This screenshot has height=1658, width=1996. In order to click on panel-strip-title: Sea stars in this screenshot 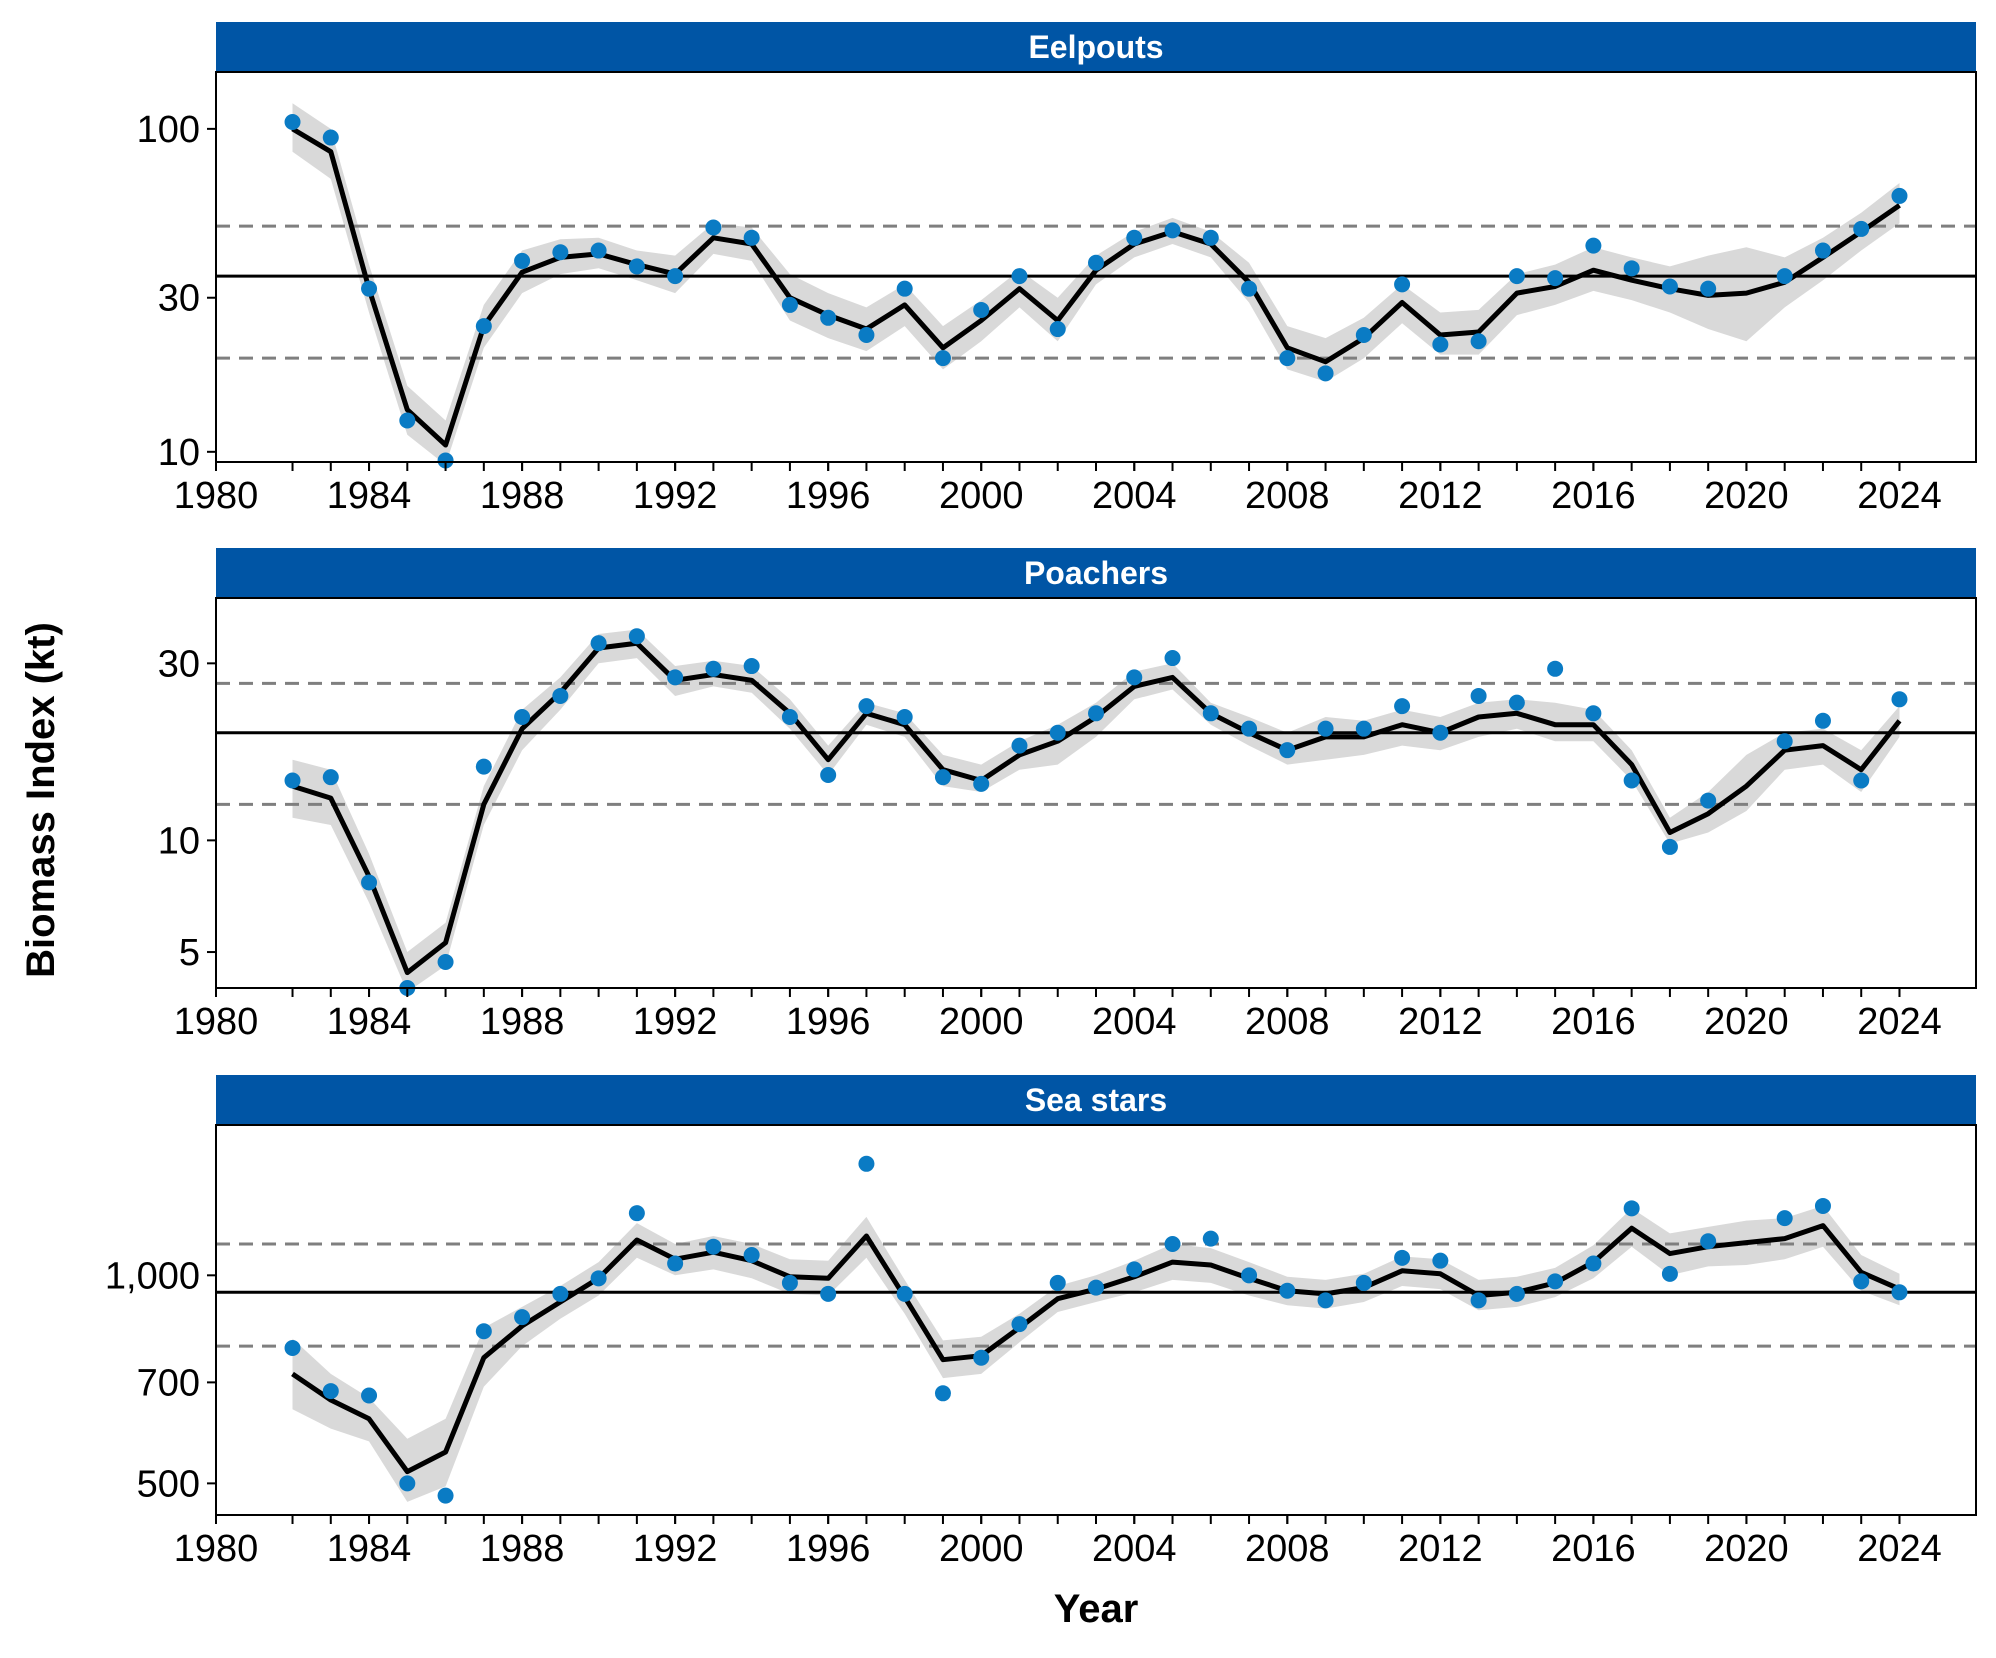, I will do `click(1096, 1100)`.